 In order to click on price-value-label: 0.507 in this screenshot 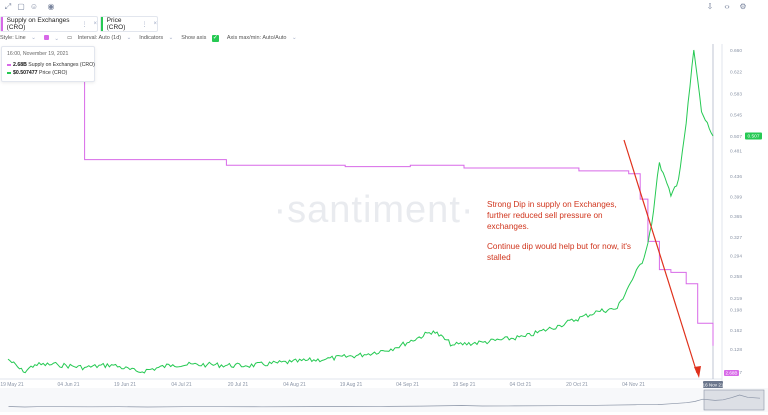, I will do `click(753, 137)`.